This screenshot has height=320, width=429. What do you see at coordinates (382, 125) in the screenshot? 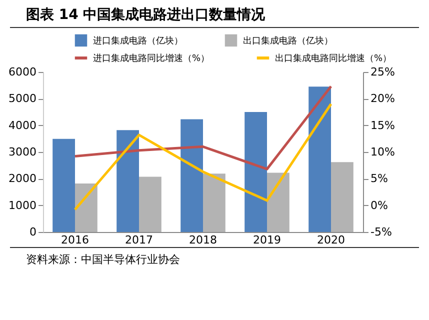
I see `y2-tick-label: 15%` at bounding box center [382, 125].